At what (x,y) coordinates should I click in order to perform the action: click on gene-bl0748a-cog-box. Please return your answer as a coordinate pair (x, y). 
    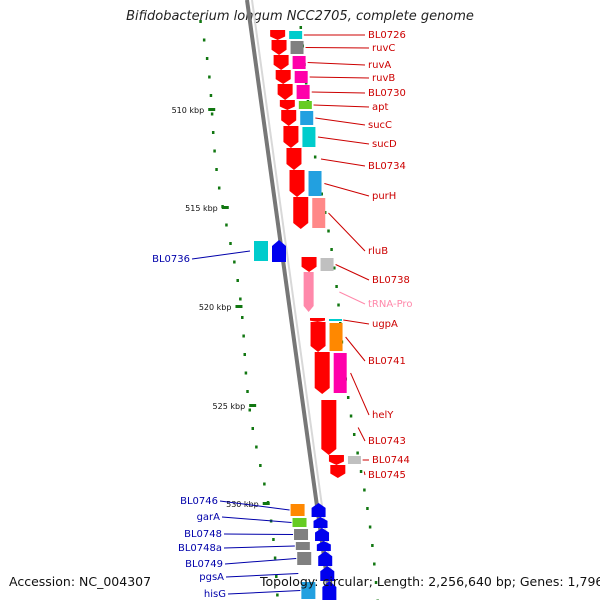
    Looking at the image, I should click on (302, 546).